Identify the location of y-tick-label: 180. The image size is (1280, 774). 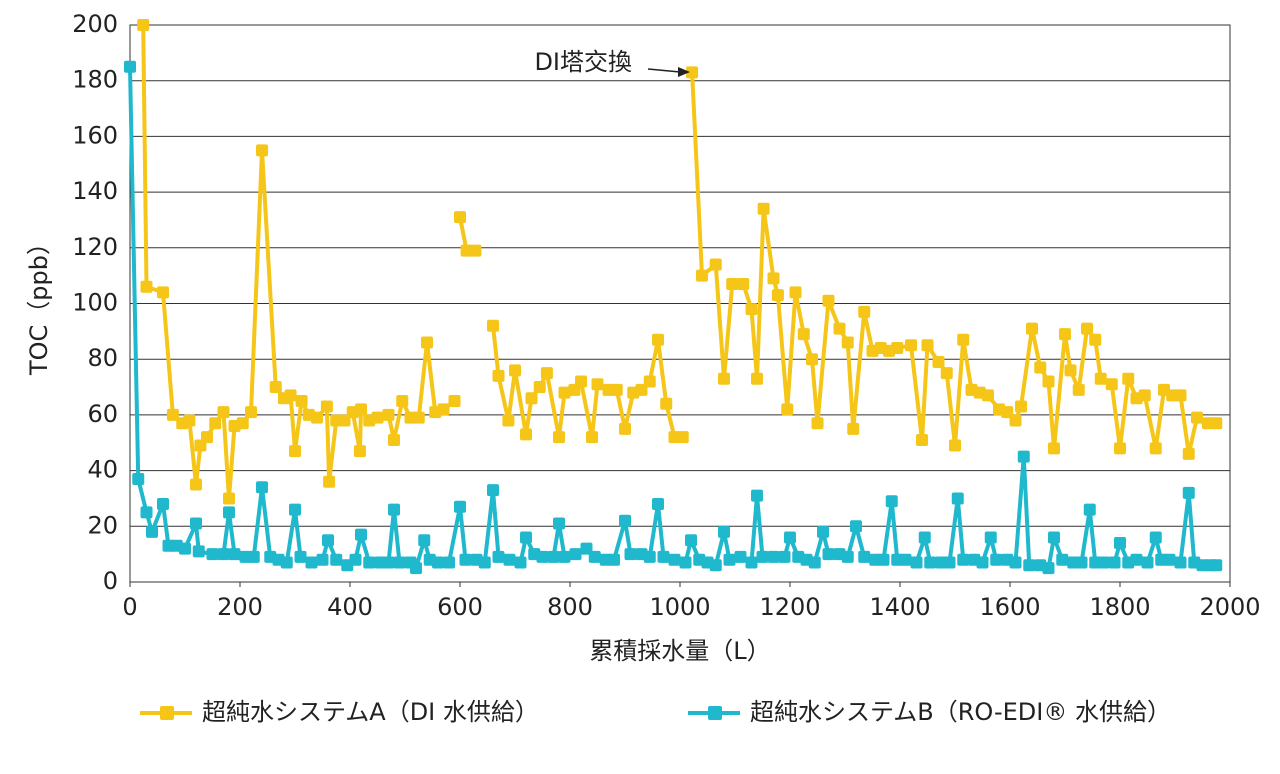
(95, 80).